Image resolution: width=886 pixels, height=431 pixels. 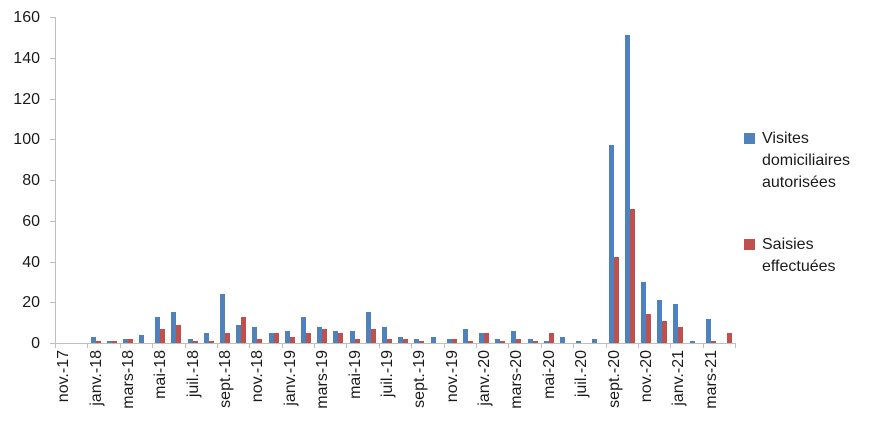 I want to click on bar-visites-oct.-19, so click(x=433, y=340).